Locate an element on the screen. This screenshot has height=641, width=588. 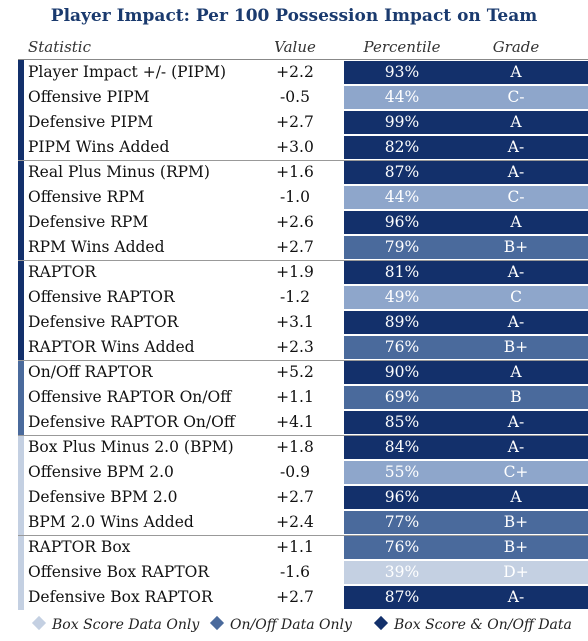
value-cell: -0.9 is located at coordinates (295, 472).